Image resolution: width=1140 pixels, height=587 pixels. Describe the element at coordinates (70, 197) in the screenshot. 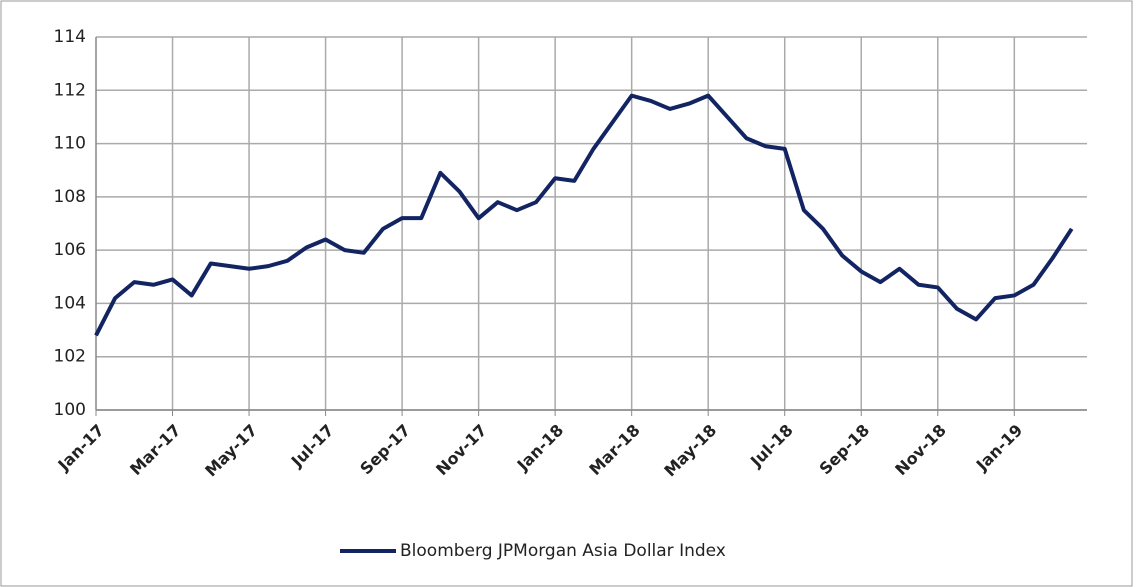

I see `y-tick-label: 108` at that location.